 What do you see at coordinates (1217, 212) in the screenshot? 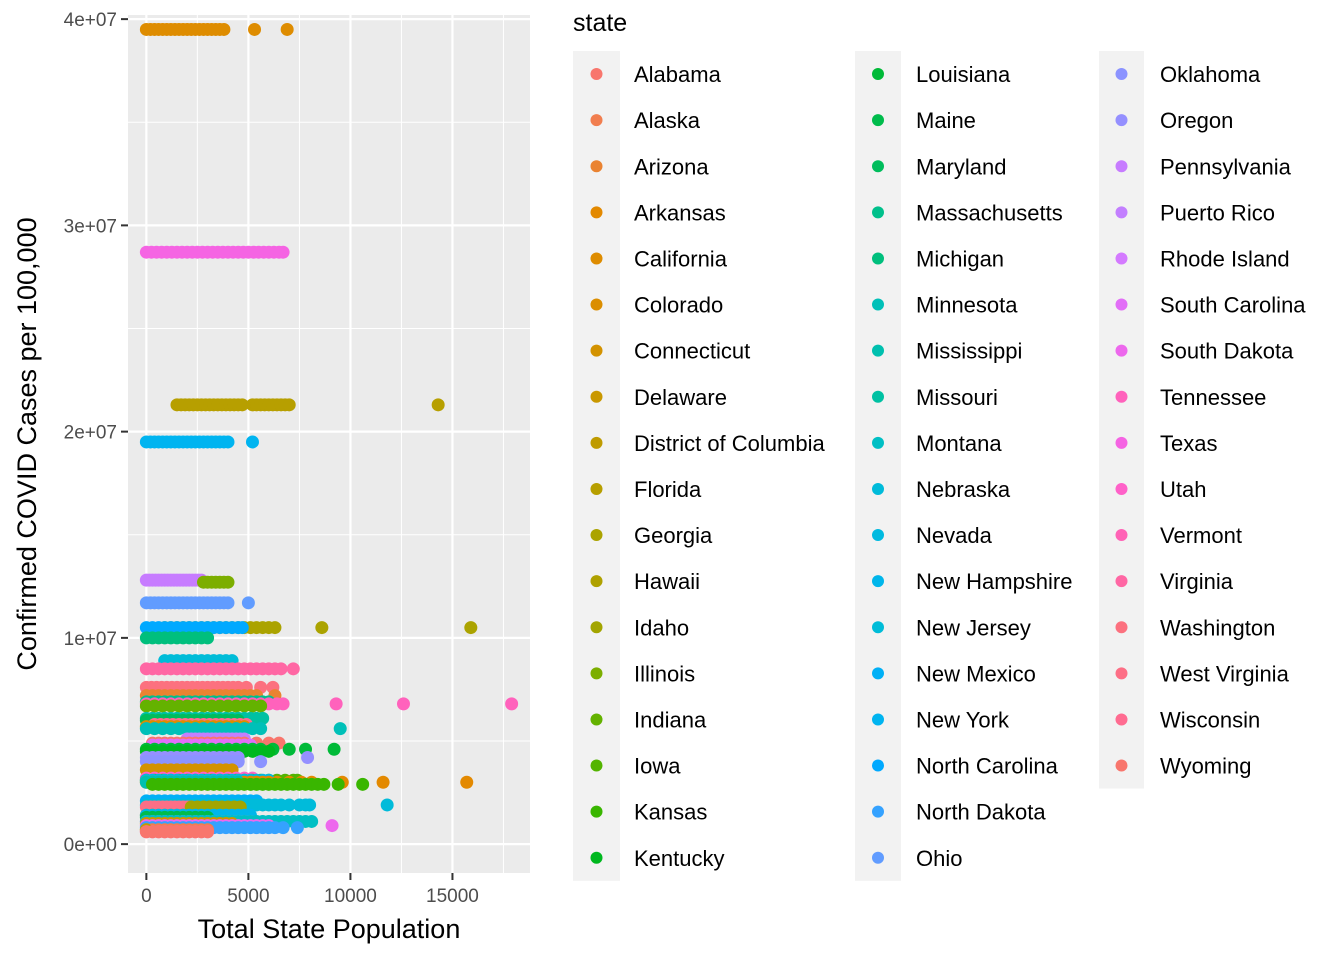
I see `legend-label: Puerto Rico` at bounding box center [1217, 212].